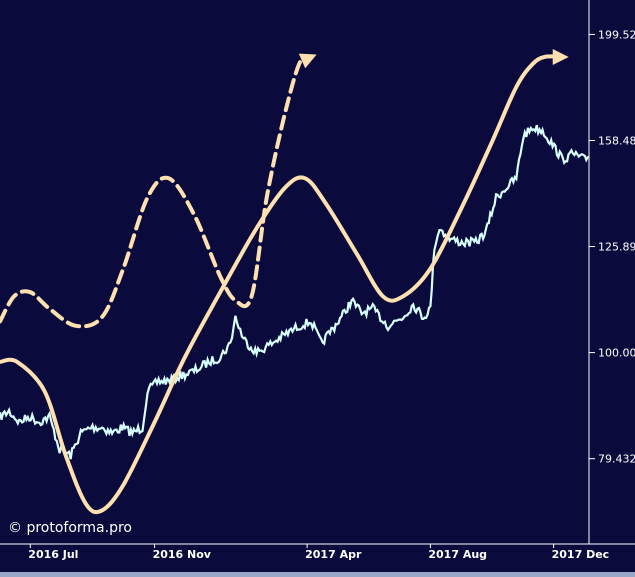  What do you see at coordinates (317, 574) in the screenshot?
I see `bottom-bar` at bounding box center [317, 574].